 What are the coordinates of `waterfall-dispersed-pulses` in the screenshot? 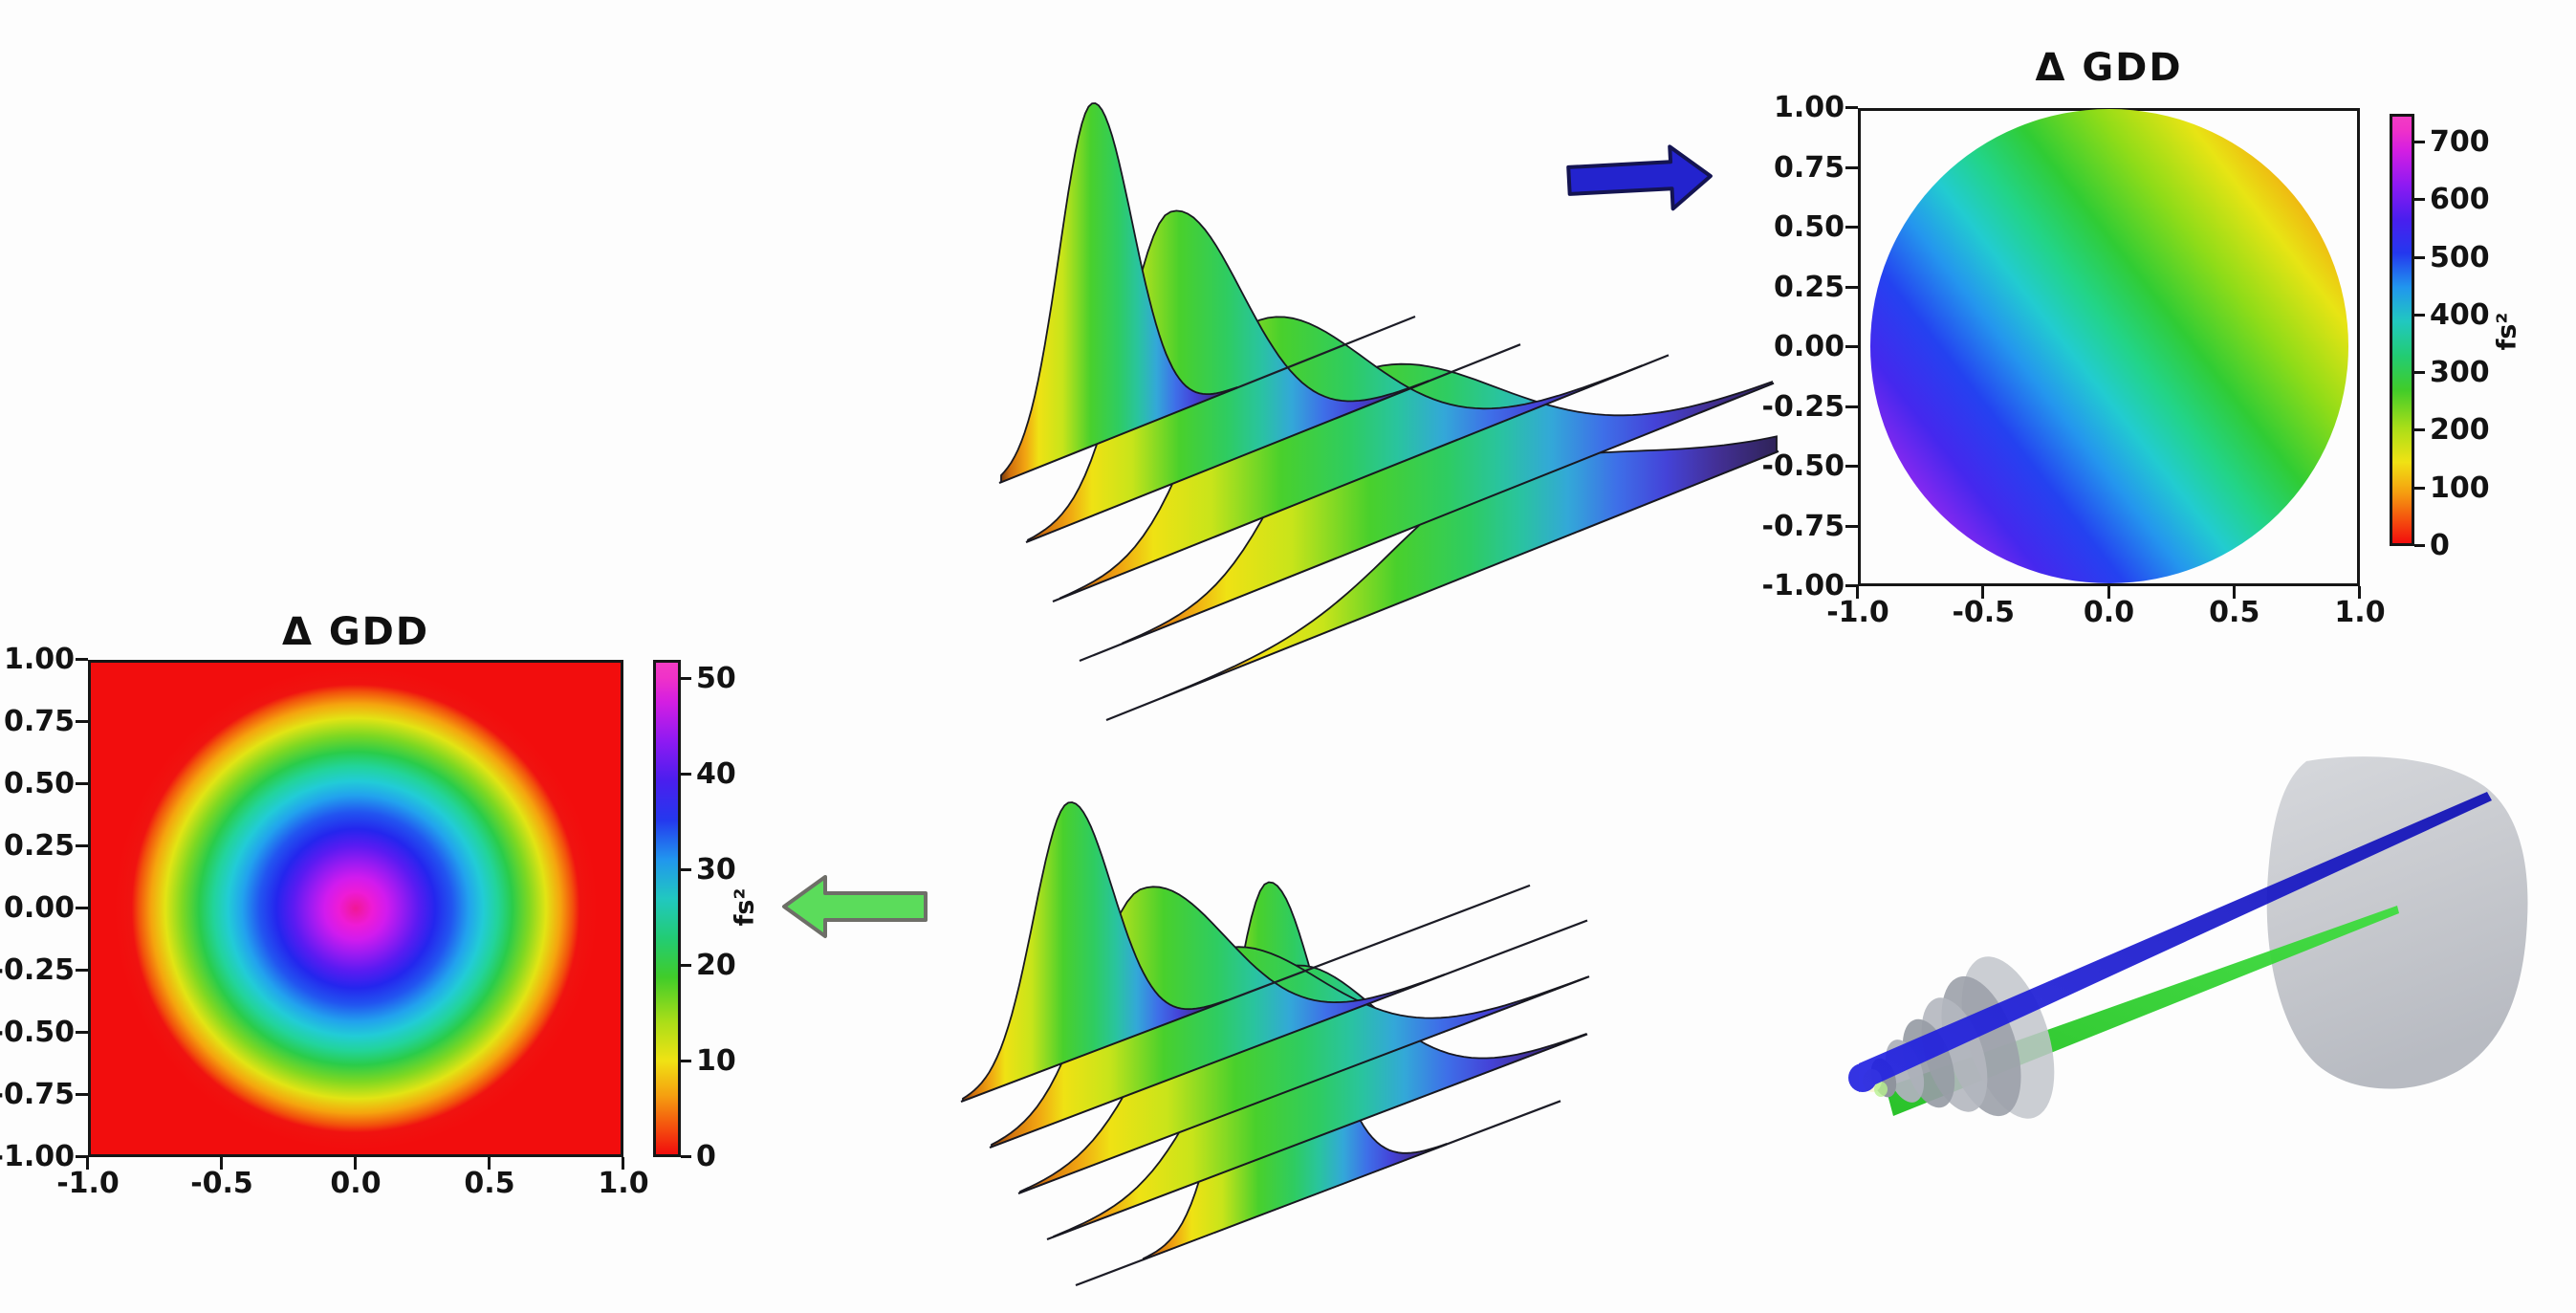 It's located at (1388, 412).